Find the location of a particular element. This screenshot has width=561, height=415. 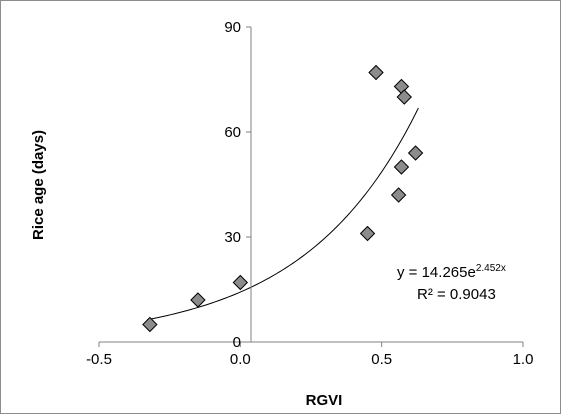

y-tick-label: 90 is located at coordinates (232, 27).